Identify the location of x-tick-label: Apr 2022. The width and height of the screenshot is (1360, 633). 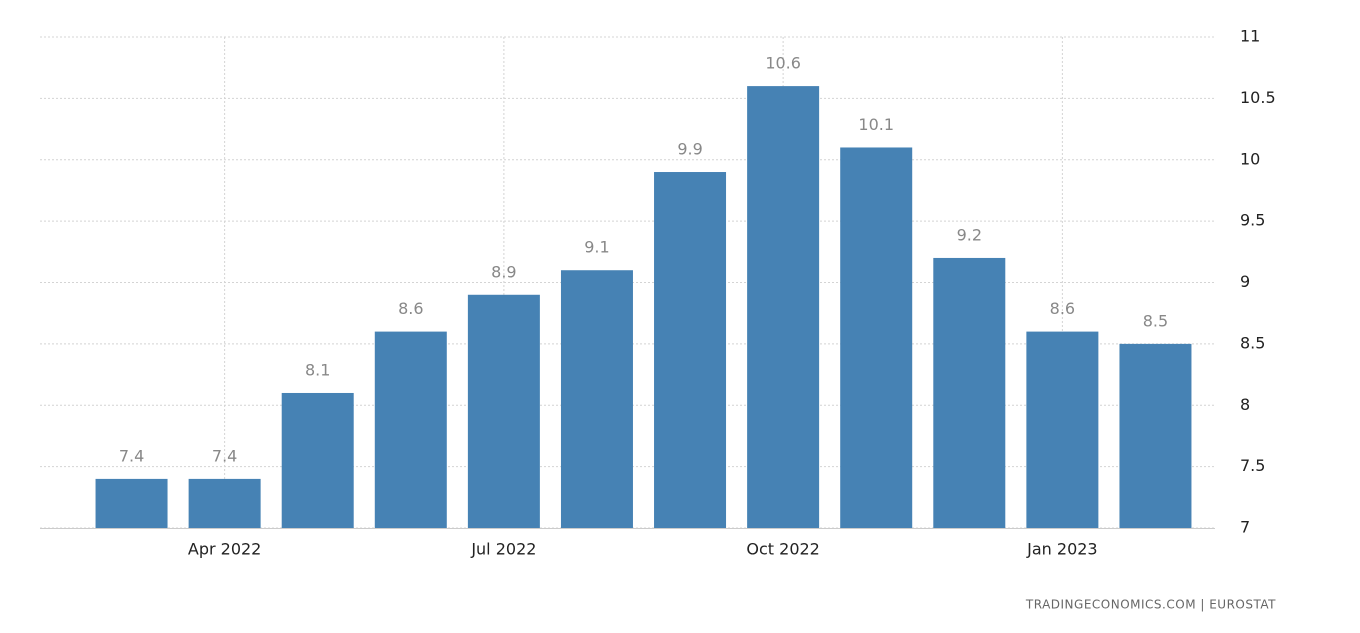
(224, 549).